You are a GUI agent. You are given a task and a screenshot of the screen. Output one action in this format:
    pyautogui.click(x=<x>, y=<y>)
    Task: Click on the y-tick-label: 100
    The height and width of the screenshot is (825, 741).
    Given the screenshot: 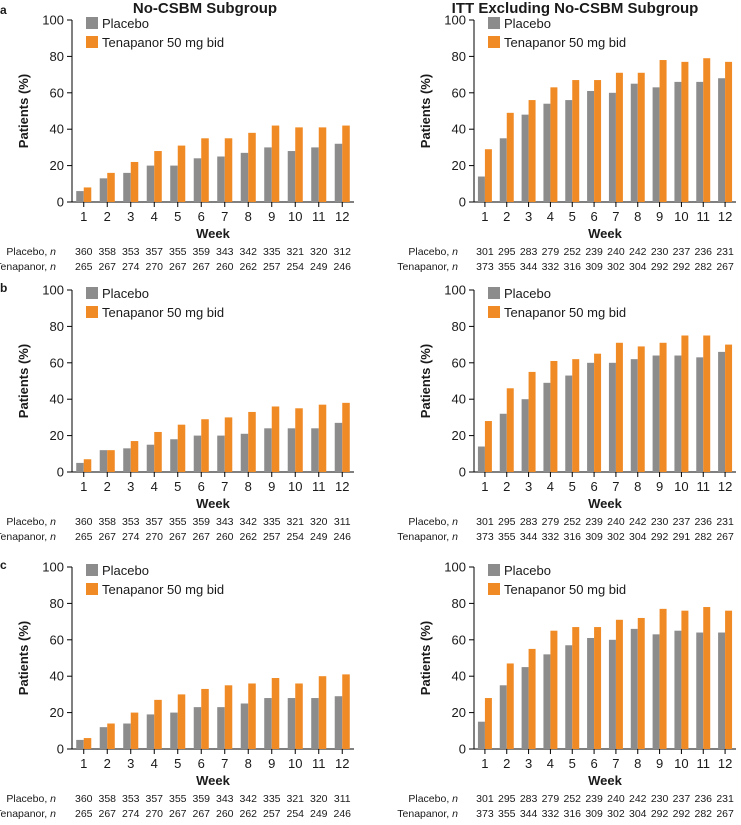 What is the action you would take?
    pyautogui.click(x=455, y=567)
    